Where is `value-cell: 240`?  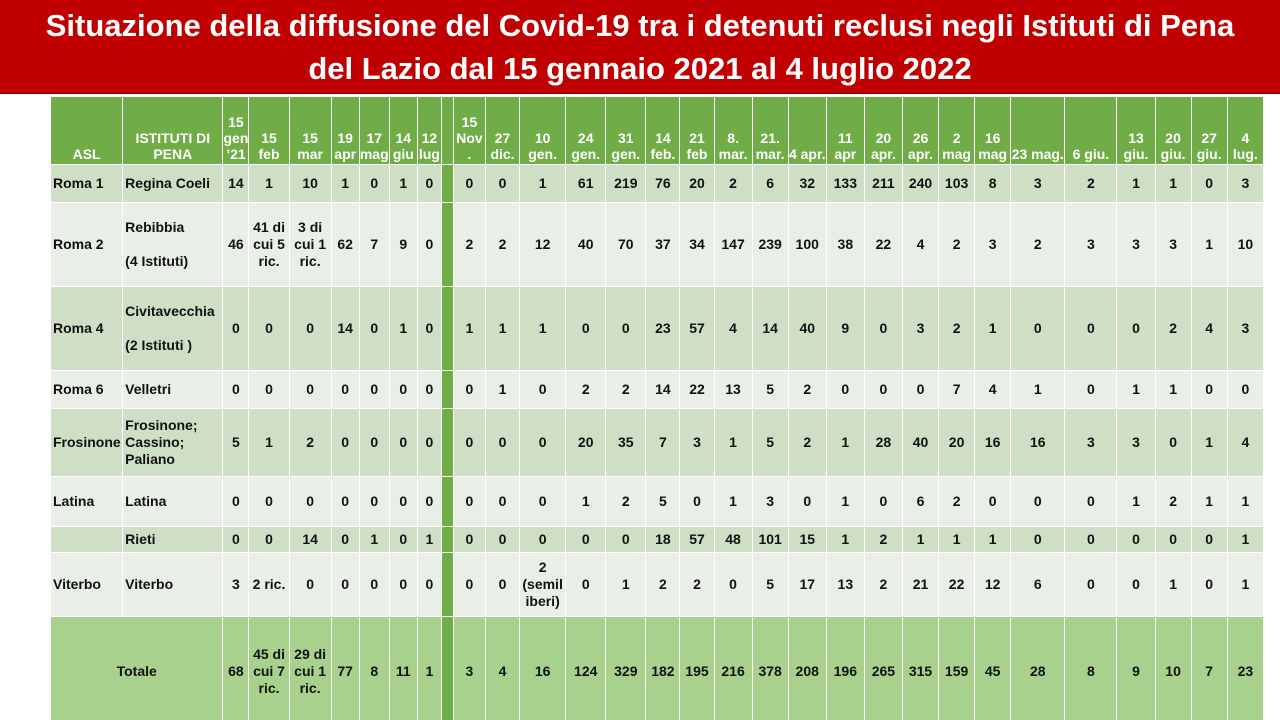
value-cell: 240 is located at coordinates (920, 183).